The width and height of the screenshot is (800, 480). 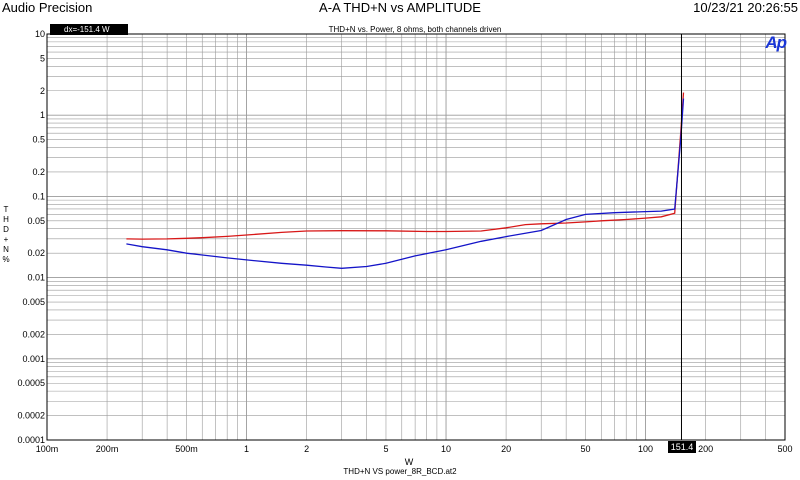 I want to click on y-tick-label: 1, so click(x=42, y=115).